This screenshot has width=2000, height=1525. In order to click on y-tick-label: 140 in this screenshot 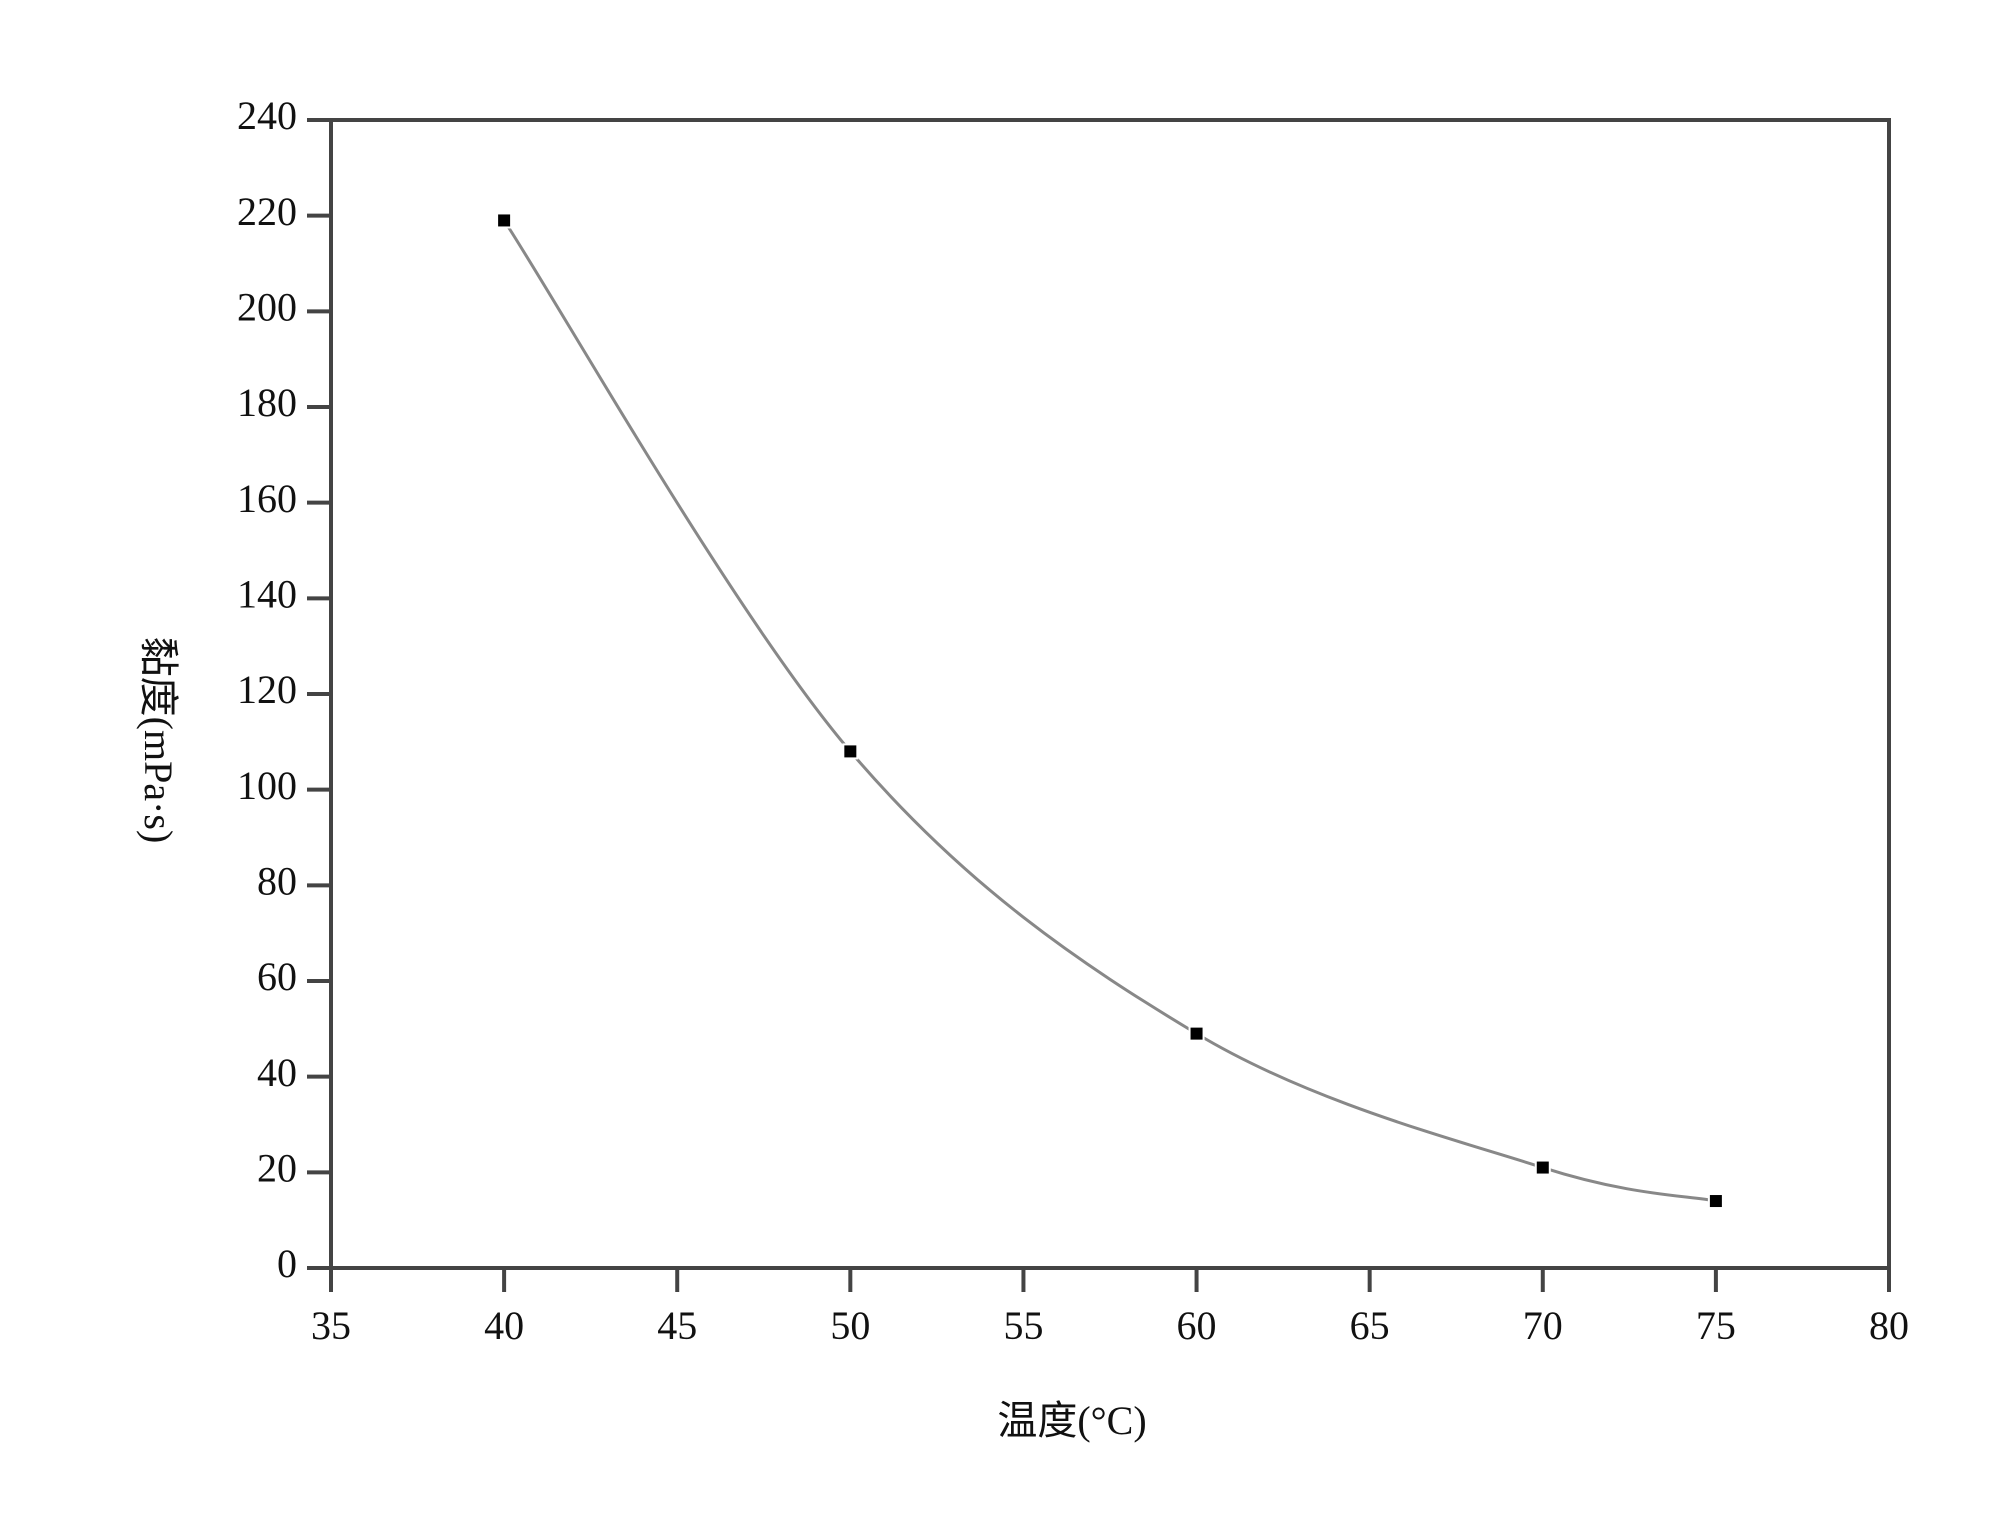, I will do `click(267, 594)`.